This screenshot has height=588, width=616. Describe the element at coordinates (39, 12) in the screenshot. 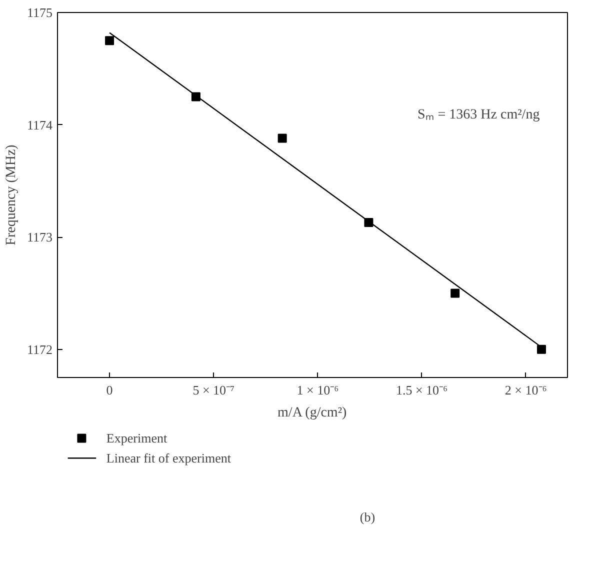

I see `y-tick-label: 1175` at that location.